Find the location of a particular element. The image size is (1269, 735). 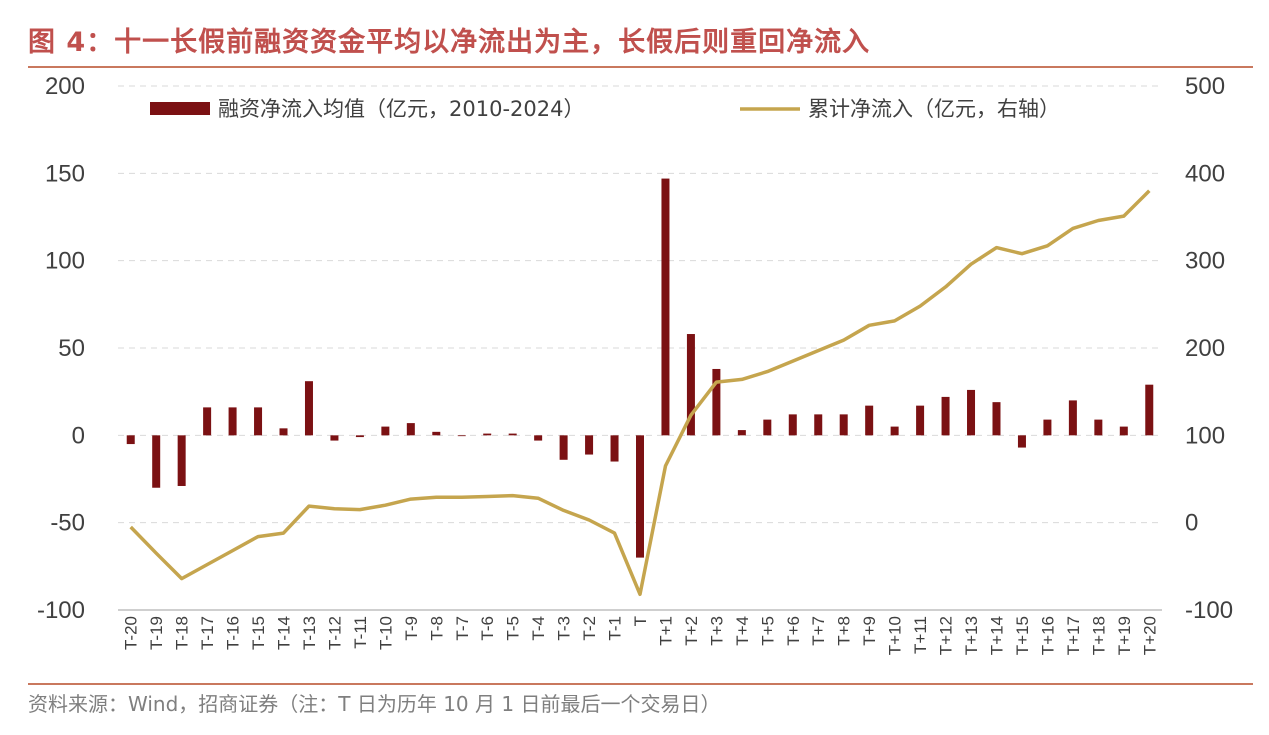

right-tick-label: 200 is located at coordinates (1205, 348).